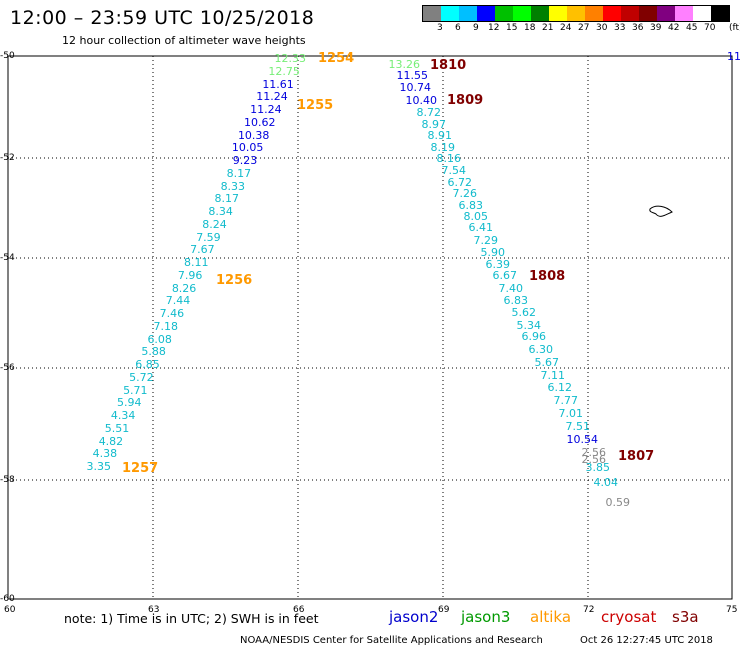  Describe the element at coordinates (336, 58) in the screenshot. I see `pass-time-label: 1254` at that location.